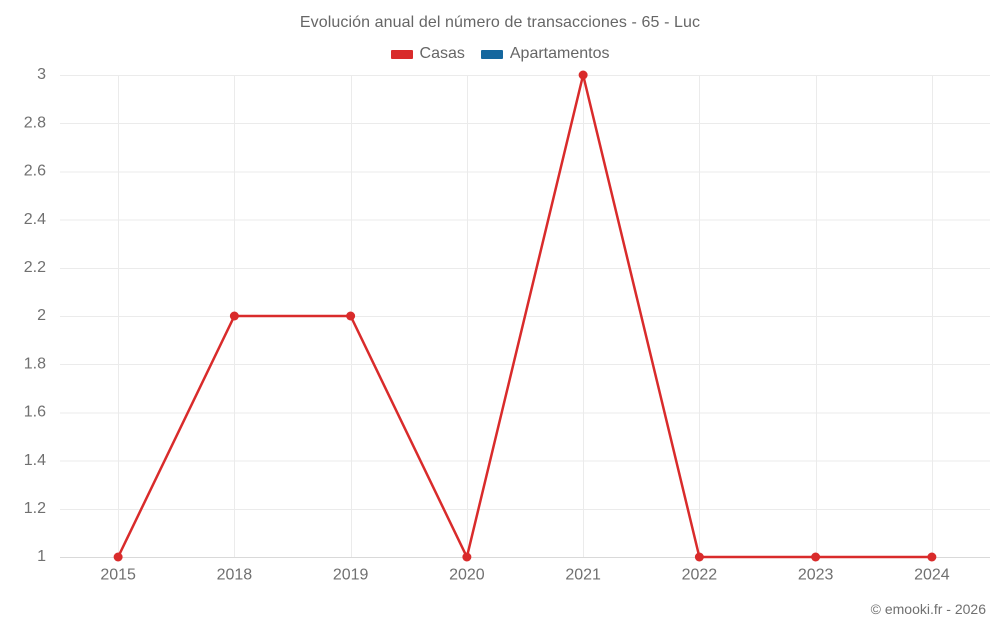 The height and width of the screenshot is (625, 1000). Describe the element at coordinates (35, 363) in the screenshot. I see `y-tick-label: 1.8` at that location.